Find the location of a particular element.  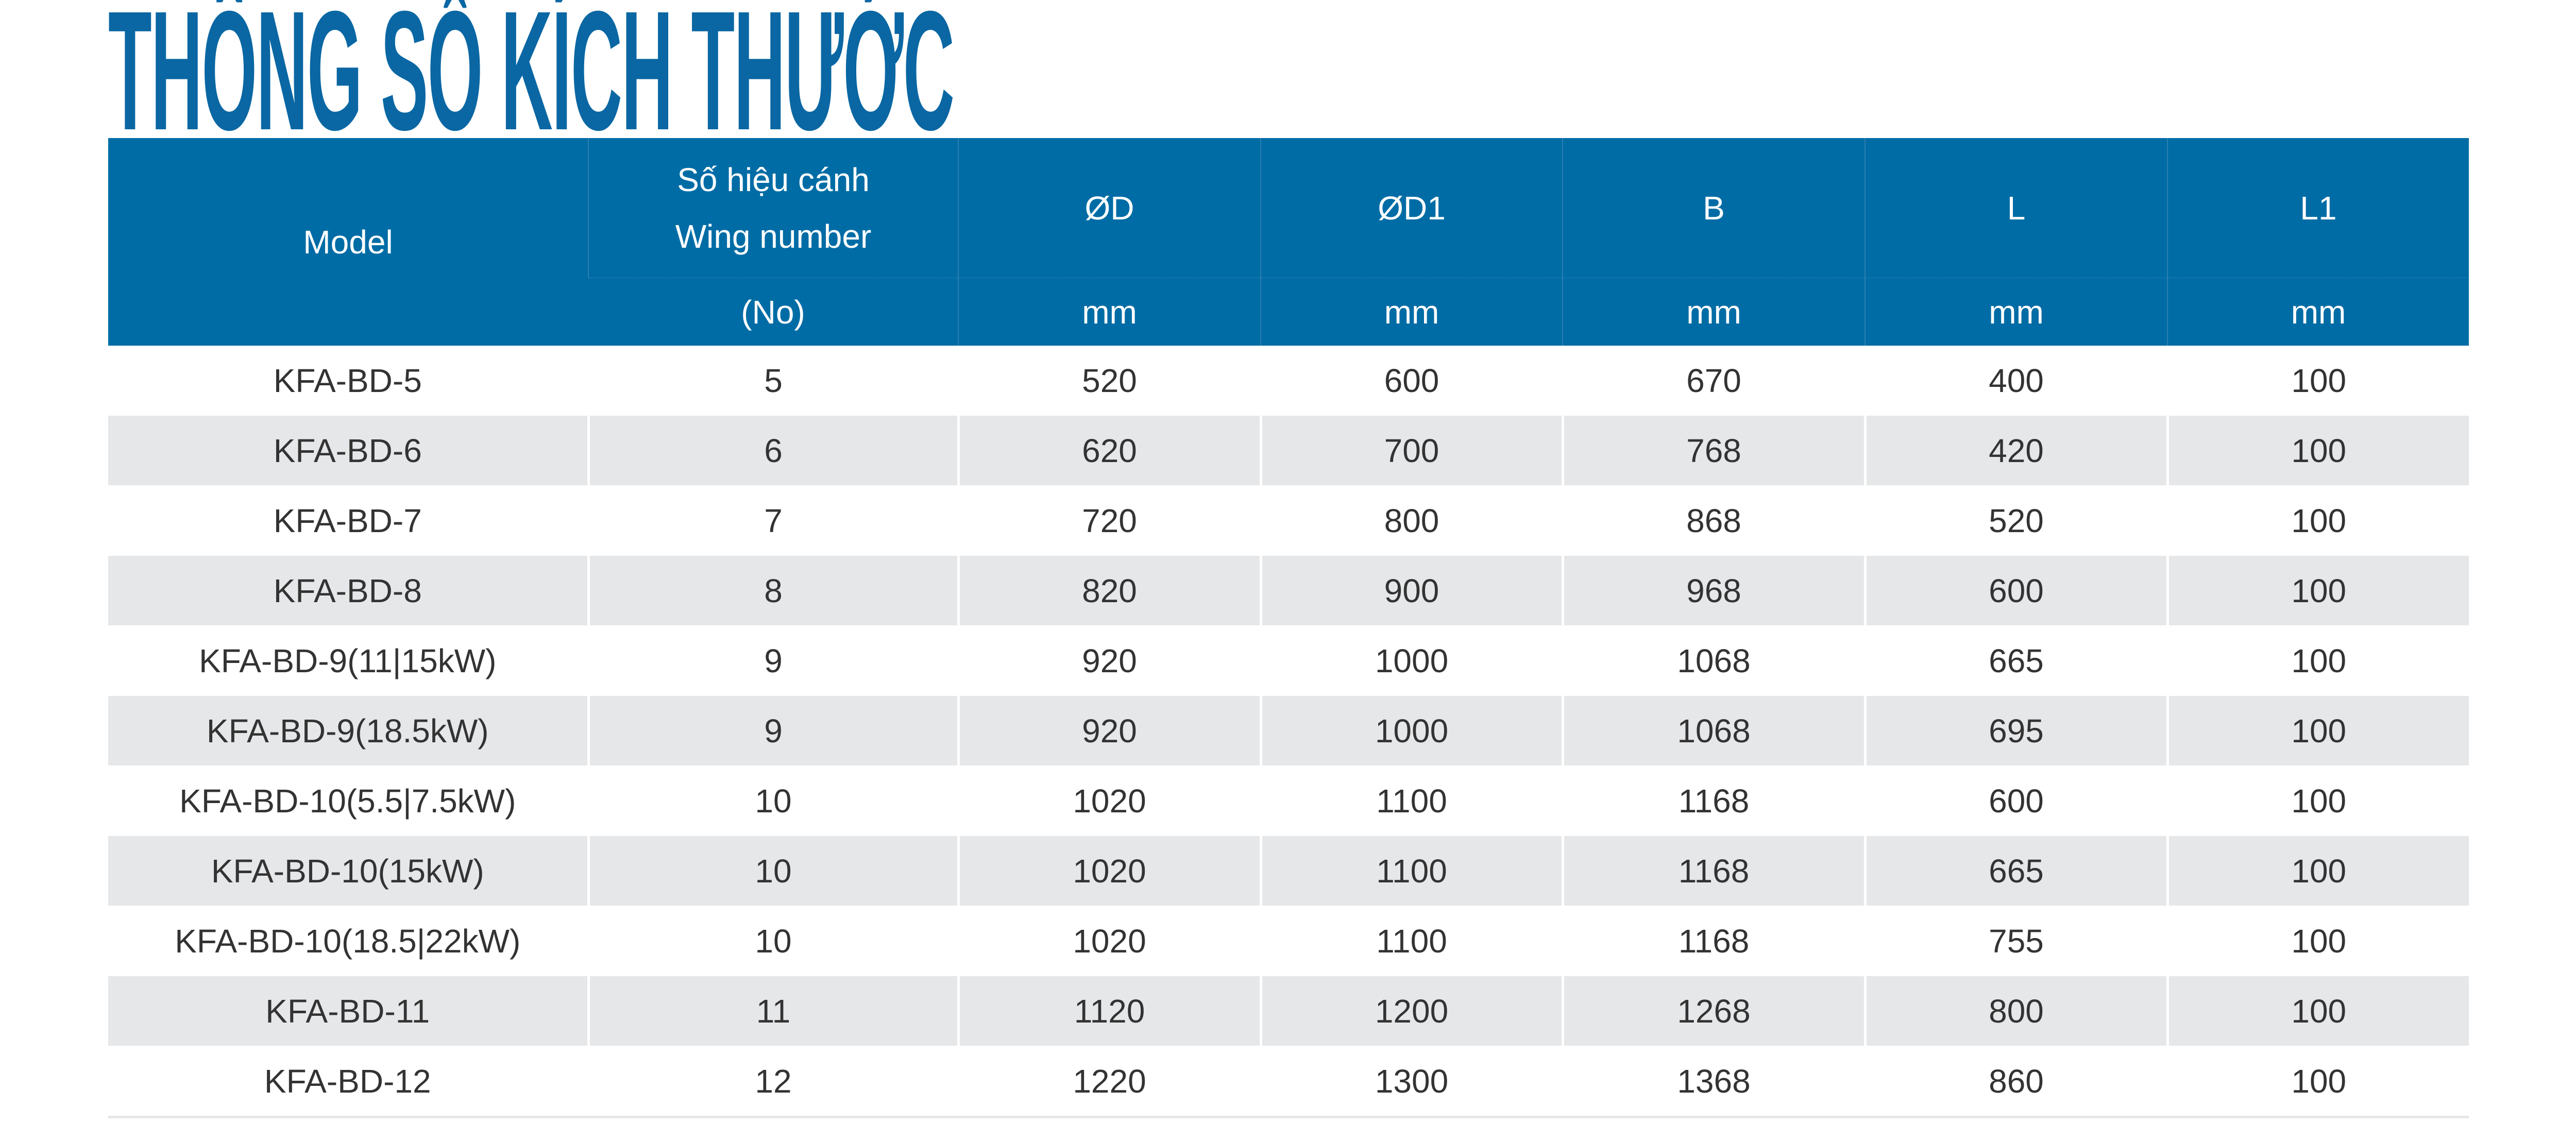

table-row: KFA-BD-12 12 1220 1300 1368 860 100 is located at coordinates (1288, 1082).